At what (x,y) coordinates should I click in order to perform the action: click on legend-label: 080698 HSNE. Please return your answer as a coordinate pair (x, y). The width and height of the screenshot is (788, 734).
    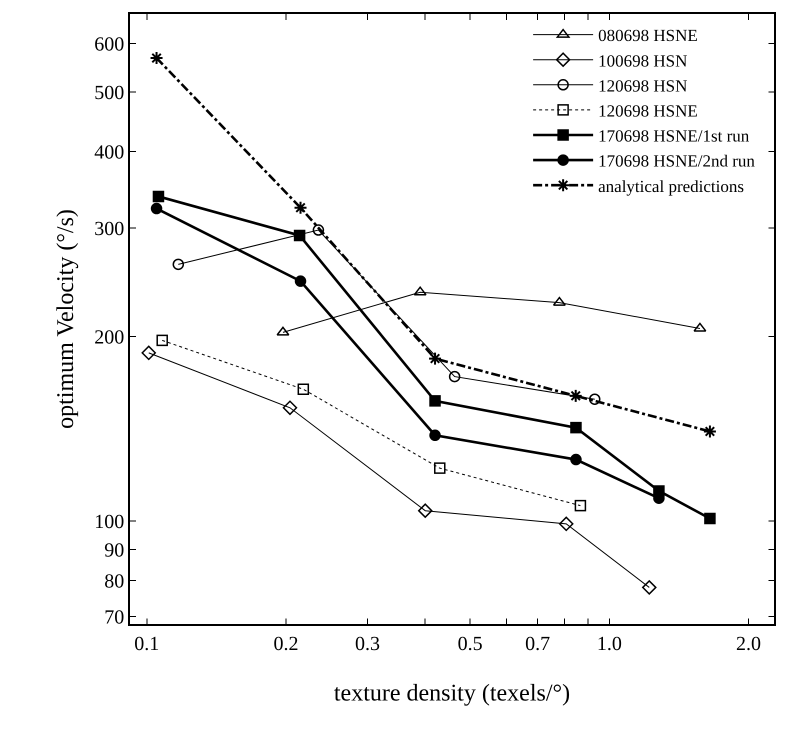
    Looking at the image, I should click on (648, 36).